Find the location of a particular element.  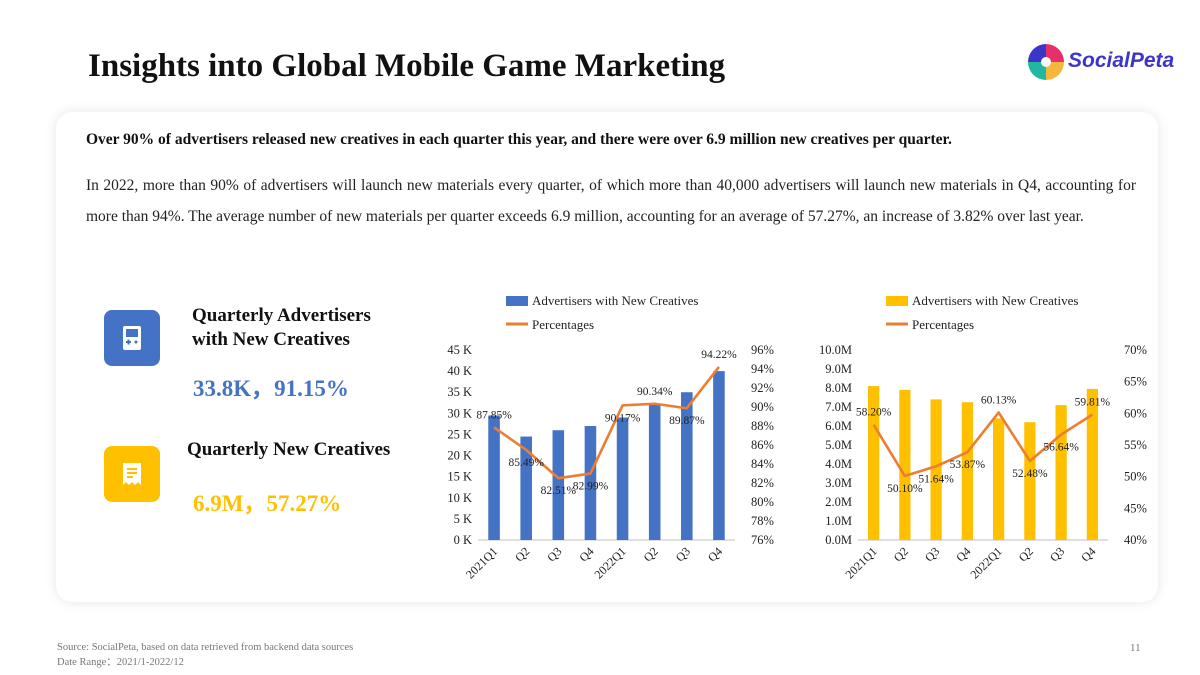

y-left-tick-label: 8.0M is located at coordinates (838, 388).